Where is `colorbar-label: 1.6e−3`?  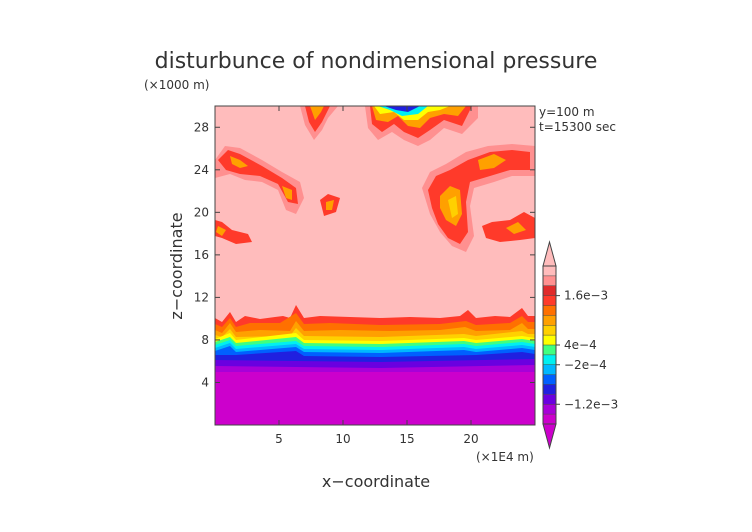 colorbar-label: 1.6e−3 is located at coordinates (586, 296).